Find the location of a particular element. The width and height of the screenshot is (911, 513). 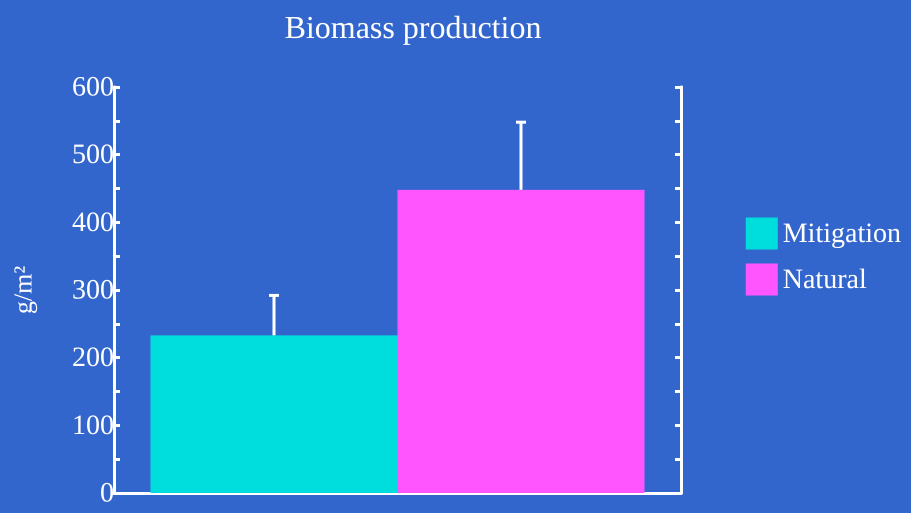

y-tick-label: 200 is located at coordinates (93, 358).